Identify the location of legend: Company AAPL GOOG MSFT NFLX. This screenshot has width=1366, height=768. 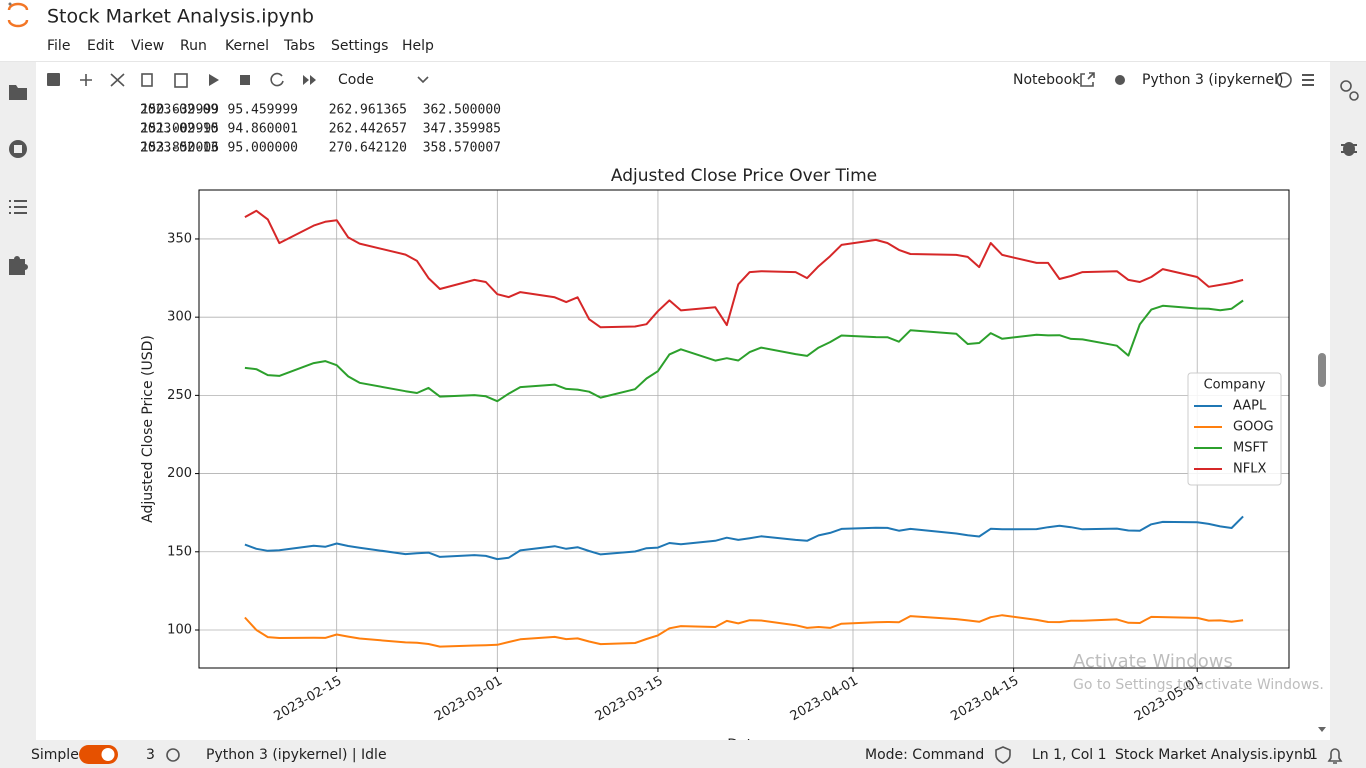
(1234, 429).